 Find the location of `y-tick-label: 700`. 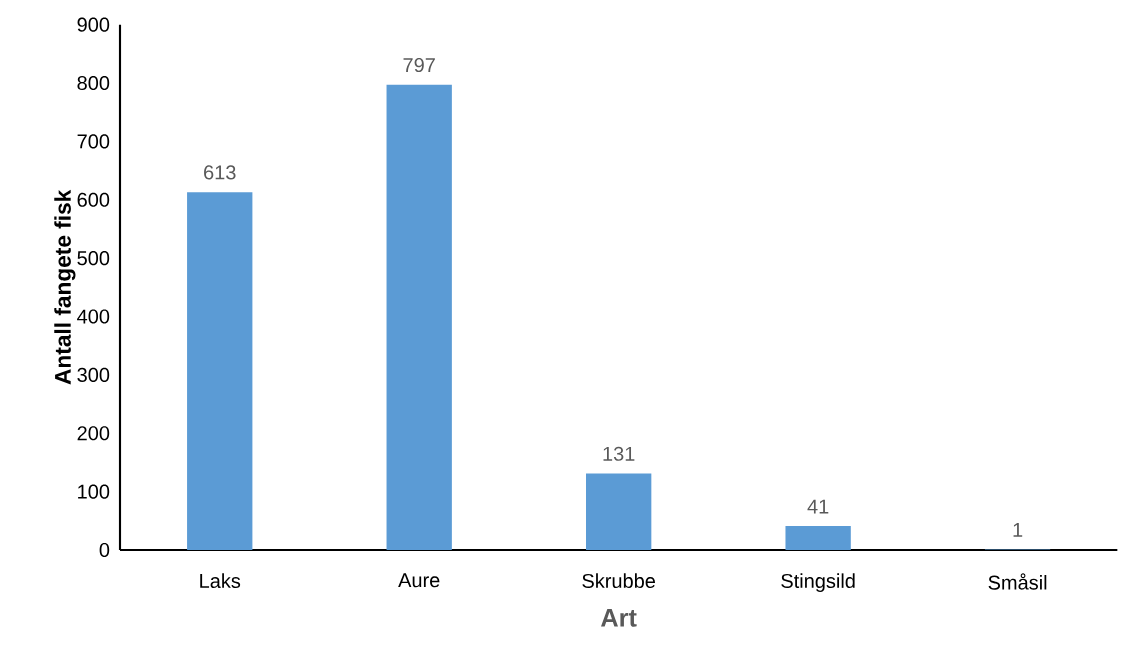

y-tick-label: 700 is located at coordinates (93, 141).